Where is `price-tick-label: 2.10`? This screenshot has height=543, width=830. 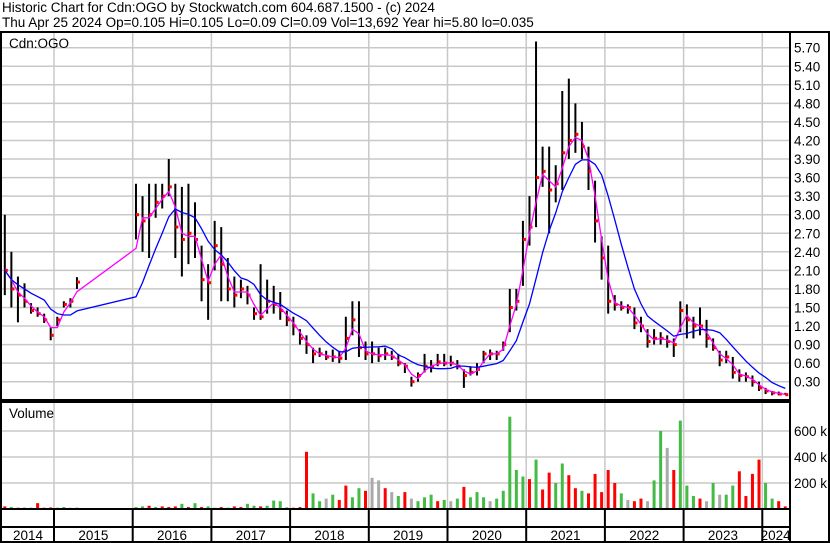 price-tick-label: 2.10 is located at coordinates (807, 270).